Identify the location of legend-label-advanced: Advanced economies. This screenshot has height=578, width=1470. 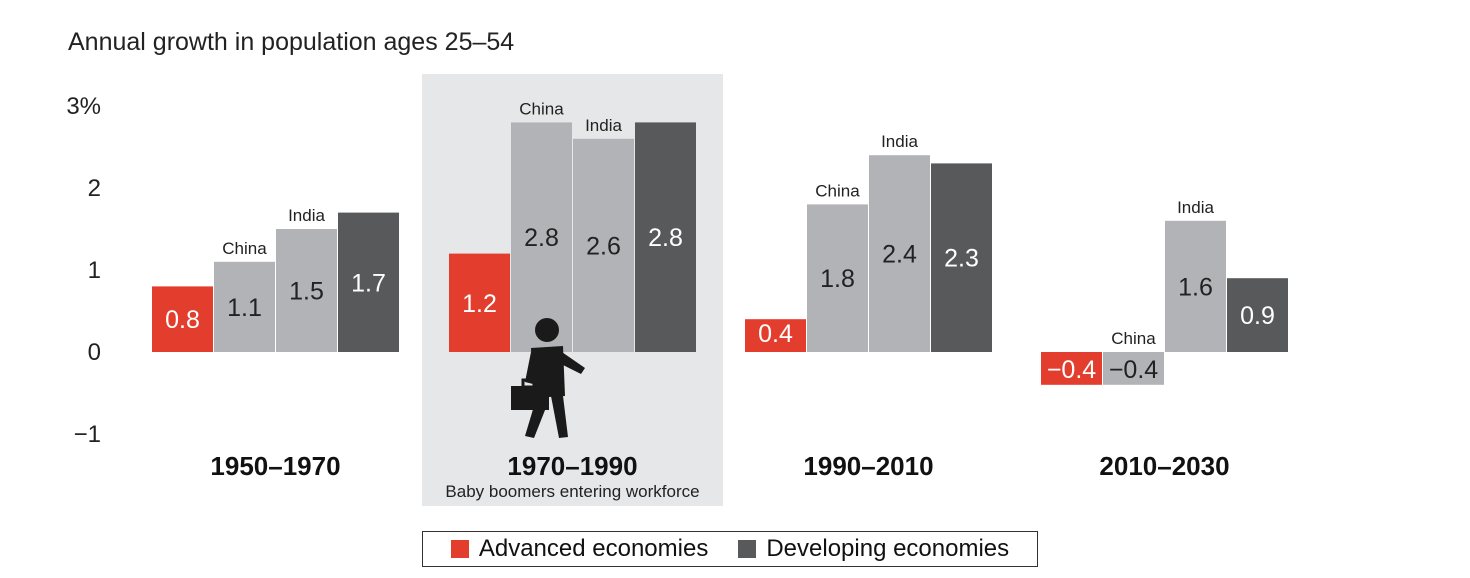
(593, 548).